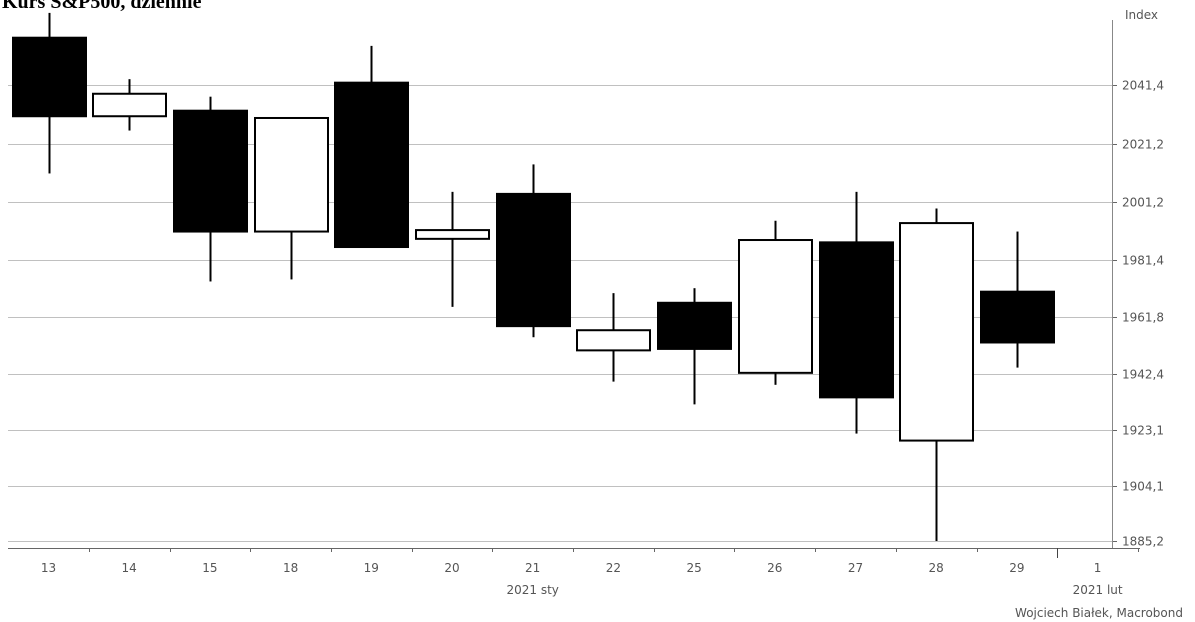  Describe the element at coordinates (532, 568) in the screenshot. I see `x-tick-label: 21` at that location.